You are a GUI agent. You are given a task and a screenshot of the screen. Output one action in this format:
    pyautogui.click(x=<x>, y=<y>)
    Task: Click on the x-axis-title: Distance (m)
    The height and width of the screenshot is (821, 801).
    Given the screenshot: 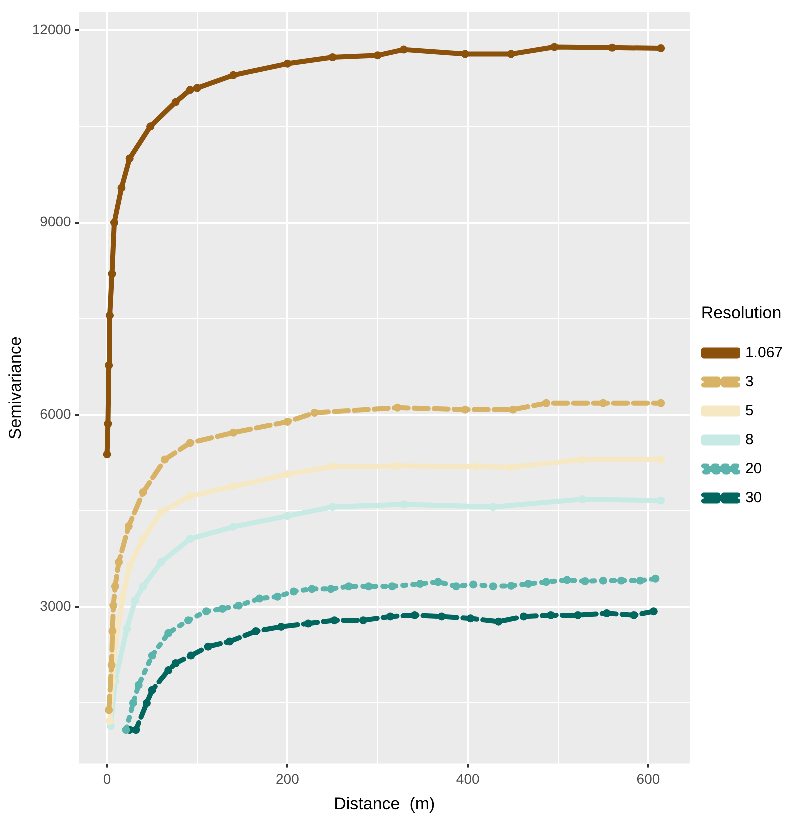 What is the action you would take?
    pyautogui.click(x=385, y=804)
    